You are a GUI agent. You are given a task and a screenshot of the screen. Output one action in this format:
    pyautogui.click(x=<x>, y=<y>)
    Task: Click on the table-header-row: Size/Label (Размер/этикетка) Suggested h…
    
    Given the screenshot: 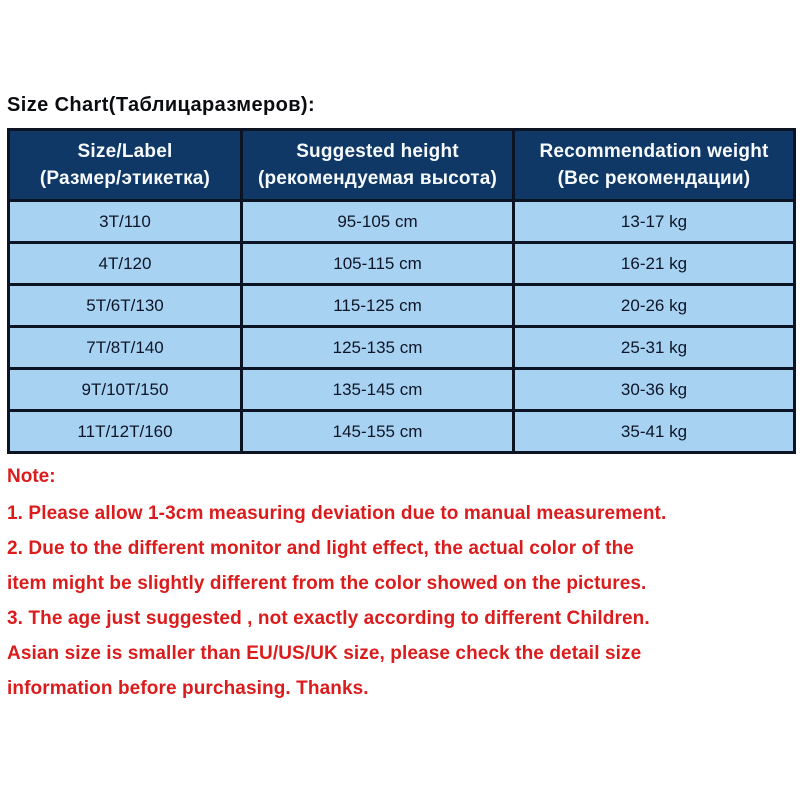 What is the action you would take?
    pyautogui.click(x=401, y=165)
    